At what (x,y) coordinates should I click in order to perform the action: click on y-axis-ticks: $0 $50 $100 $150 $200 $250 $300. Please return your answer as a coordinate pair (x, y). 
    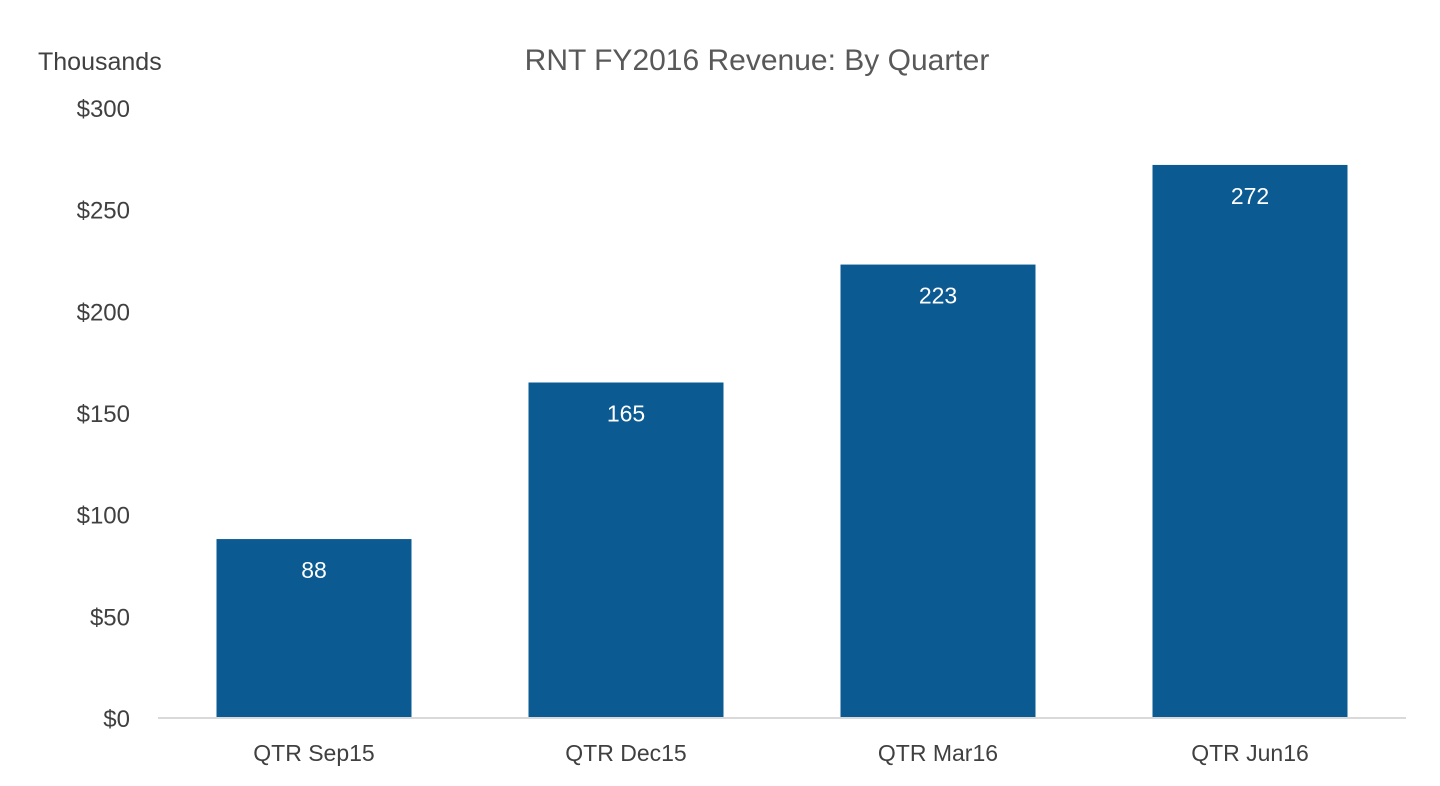
    Looking at the image, I should click on (103, 414).